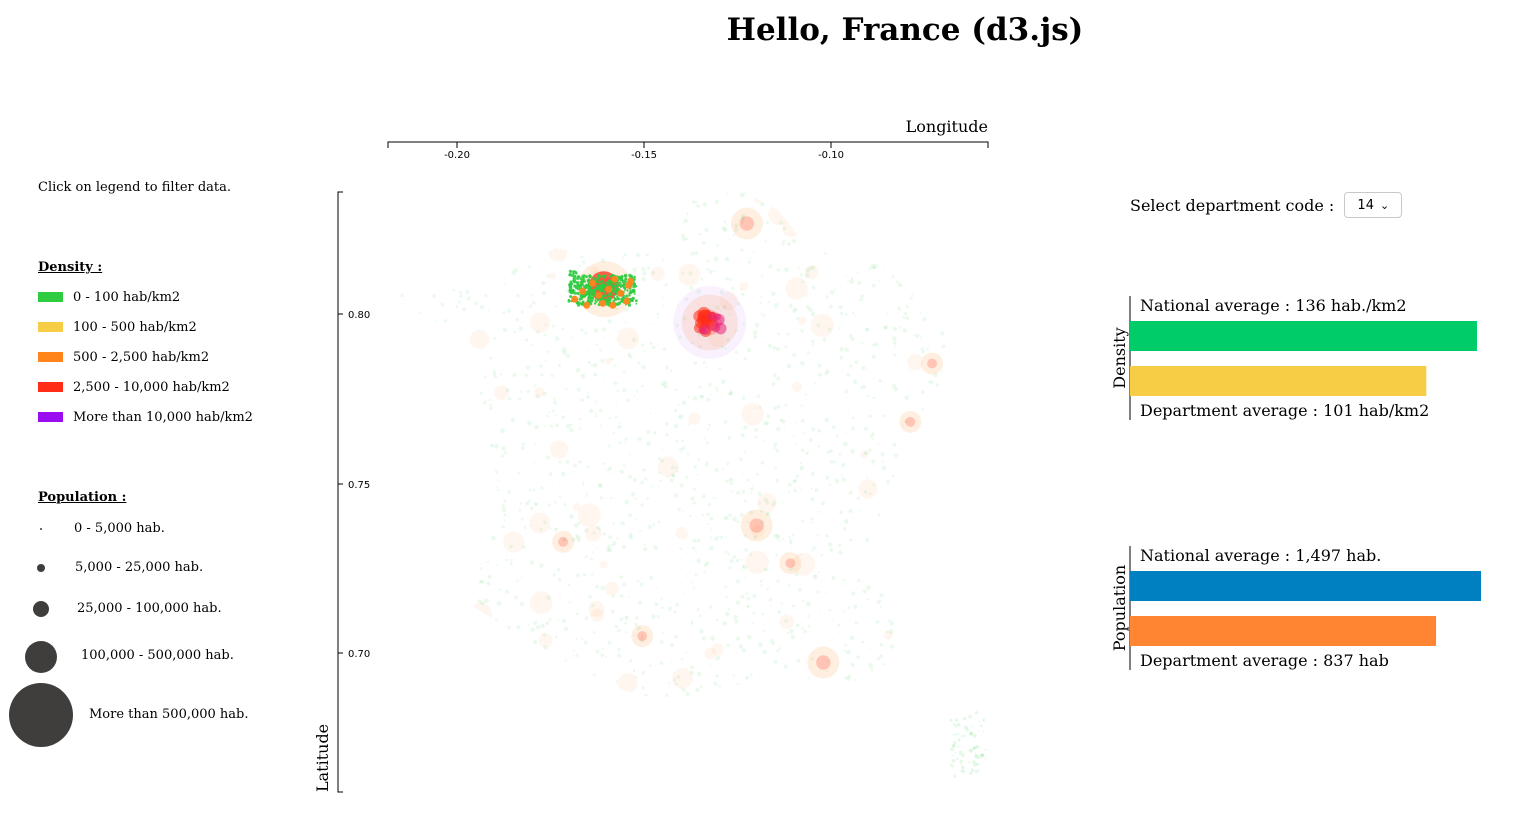 The width and height of the screenshot is (1513, 818). I want to click on density-legend-item-500-2500: 500 - 2,500 hab/km2, so click(123, 357).